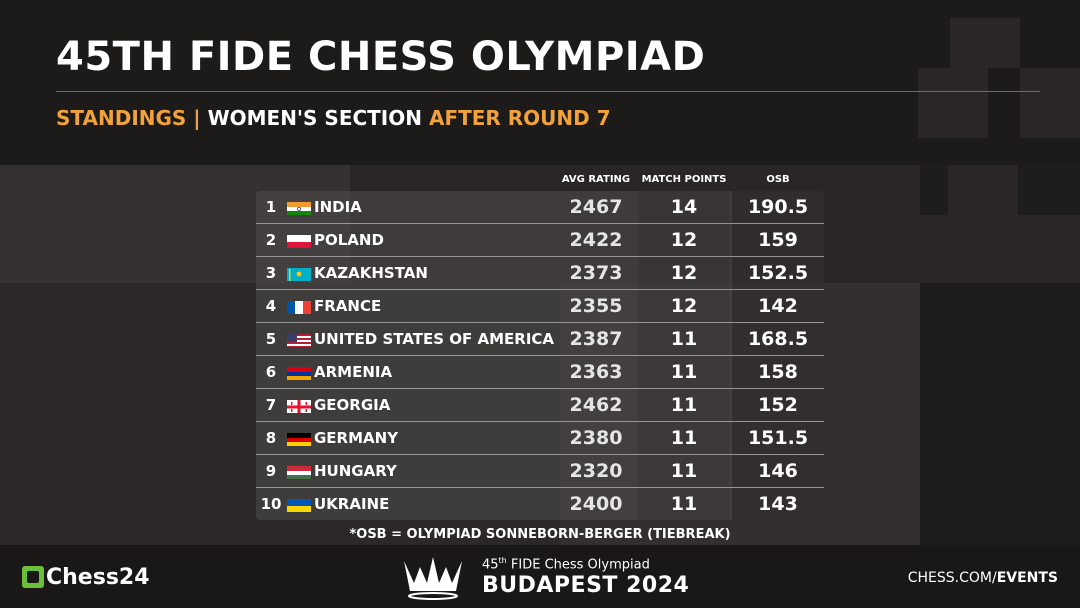 The image size is (1080, 608). I want to click on chess24-logo: Chess24, so click(86, 577).